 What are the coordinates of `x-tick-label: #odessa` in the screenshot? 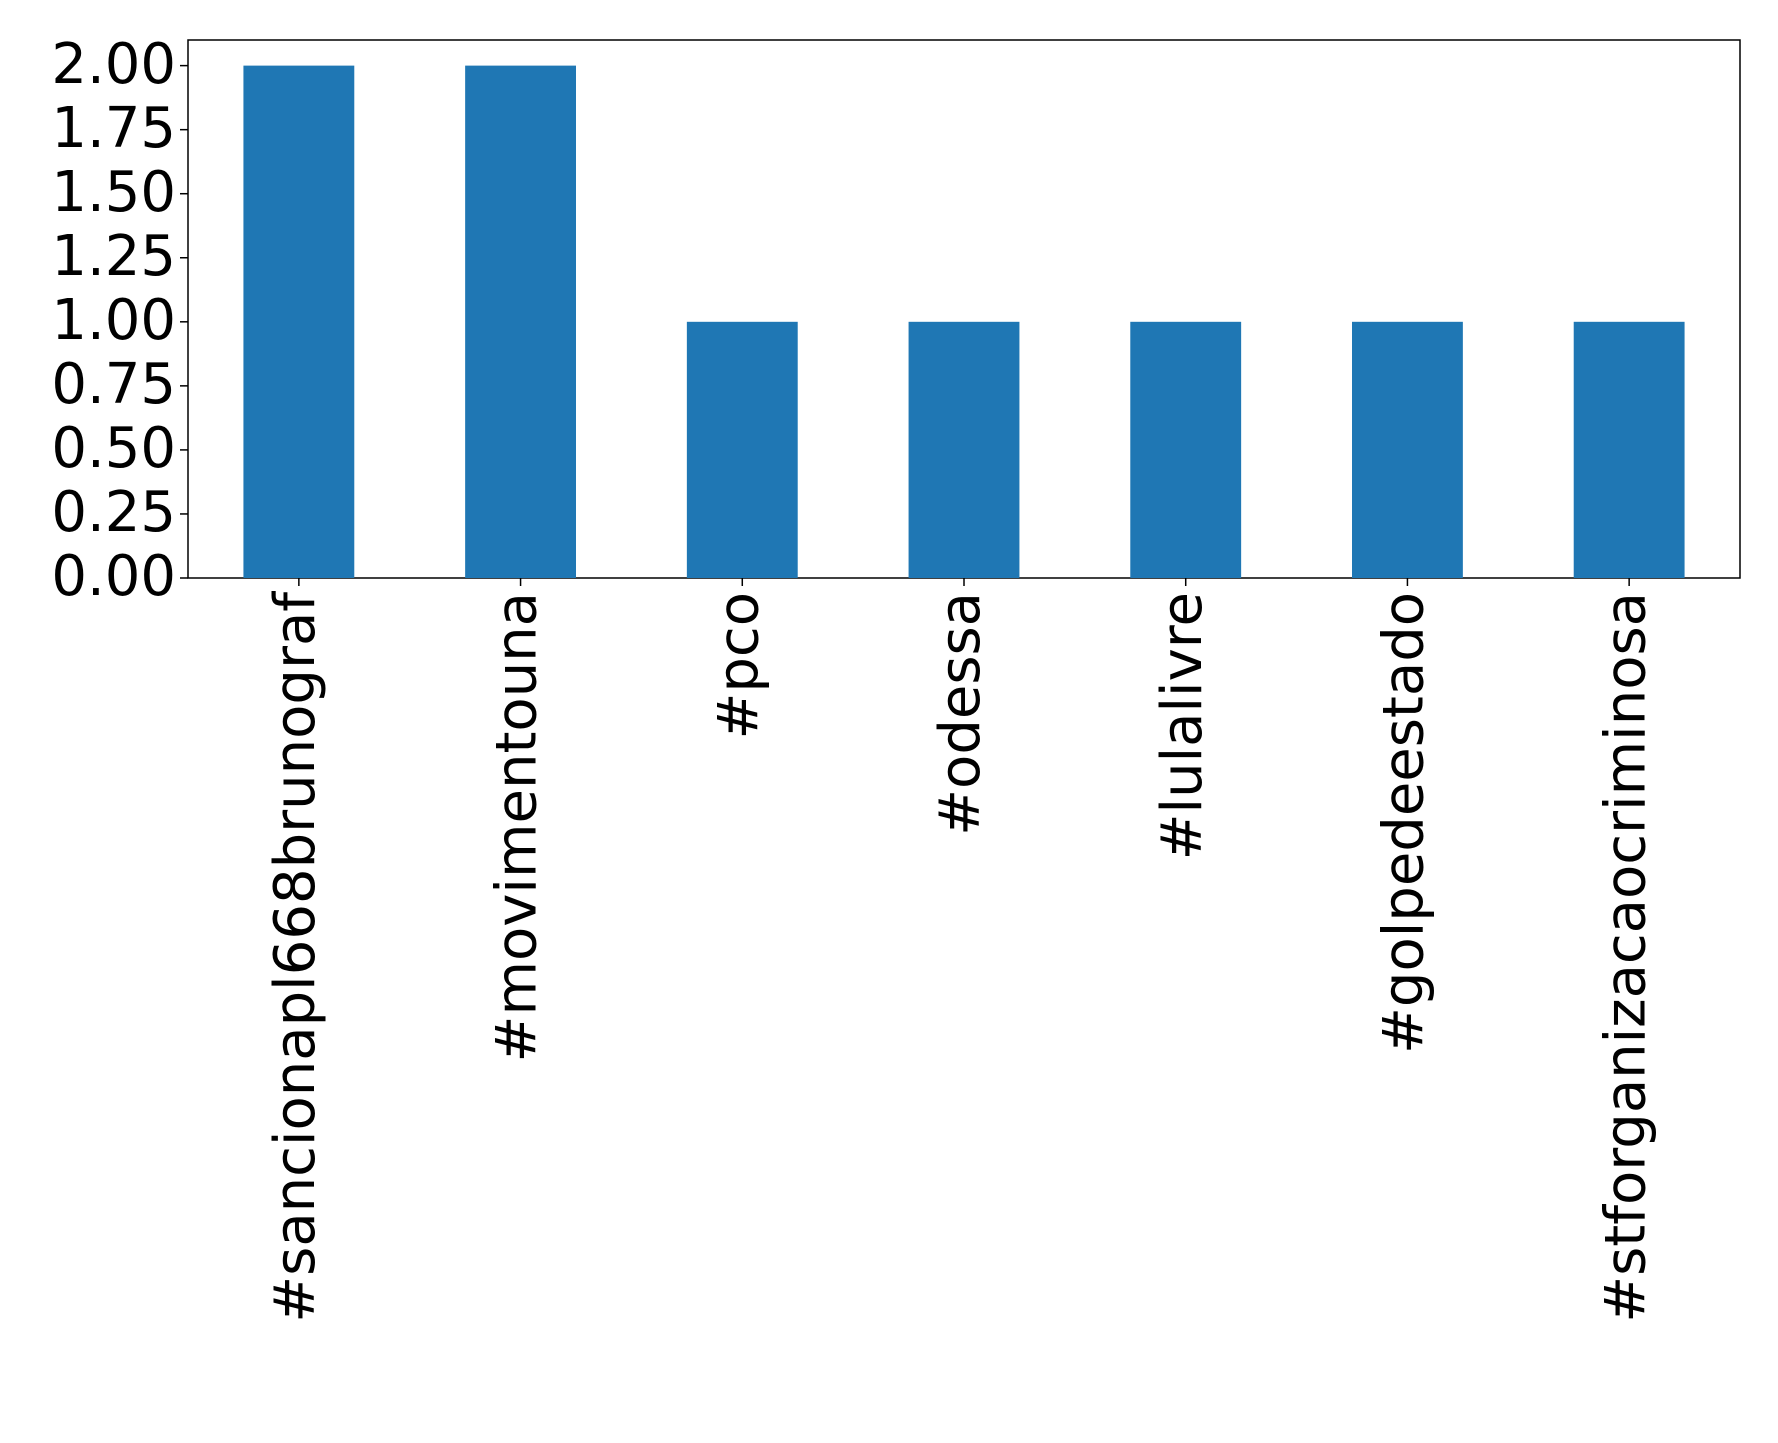 It's located at (960, 714).